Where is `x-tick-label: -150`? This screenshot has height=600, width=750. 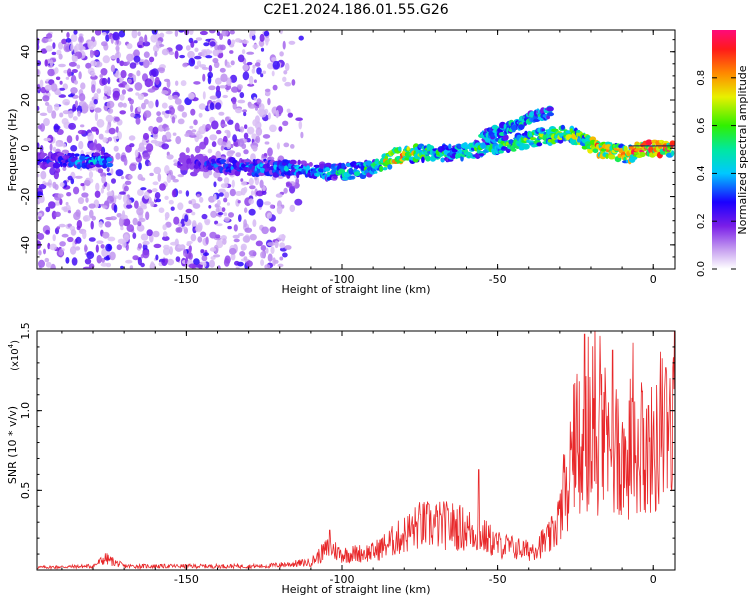 x-tick-label: -150 is located at coordinates (186, 579).